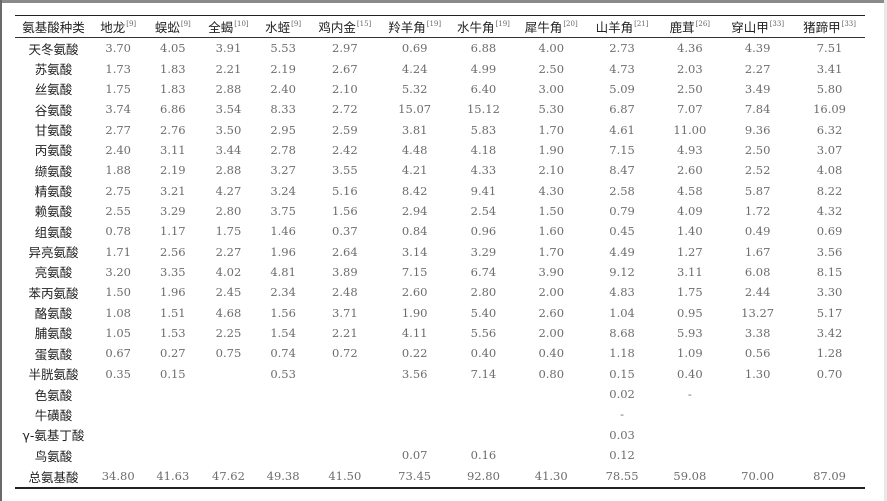 The height and width of the screenshot is (501, 887). I want to click on value-cell: 0.27, so click(173, 353).